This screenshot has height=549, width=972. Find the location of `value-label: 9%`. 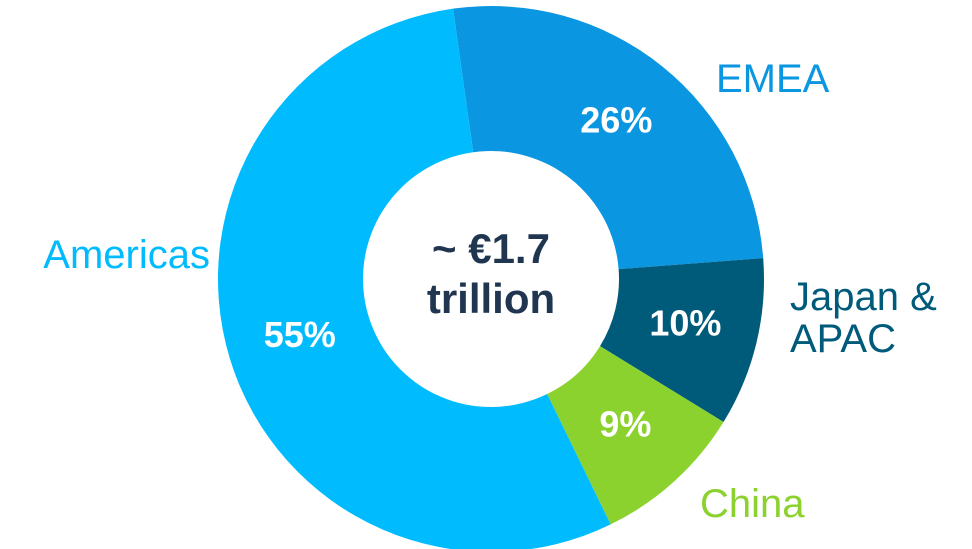

value-label: 9% is located at coordinates (625, 424).